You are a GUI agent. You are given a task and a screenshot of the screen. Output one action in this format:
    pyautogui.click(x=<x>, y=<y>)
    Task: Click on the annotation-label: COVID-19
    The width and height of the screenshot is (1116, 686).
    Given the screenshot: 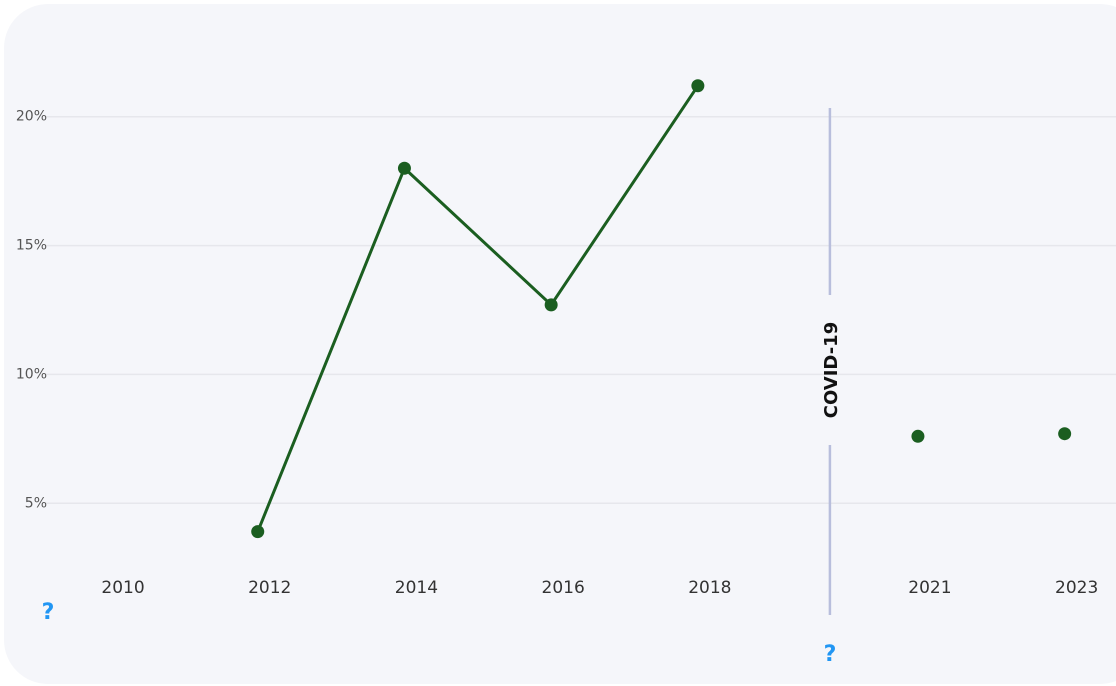 What is the action you would take?
    pyautogui.click(x=831, y=370)
    